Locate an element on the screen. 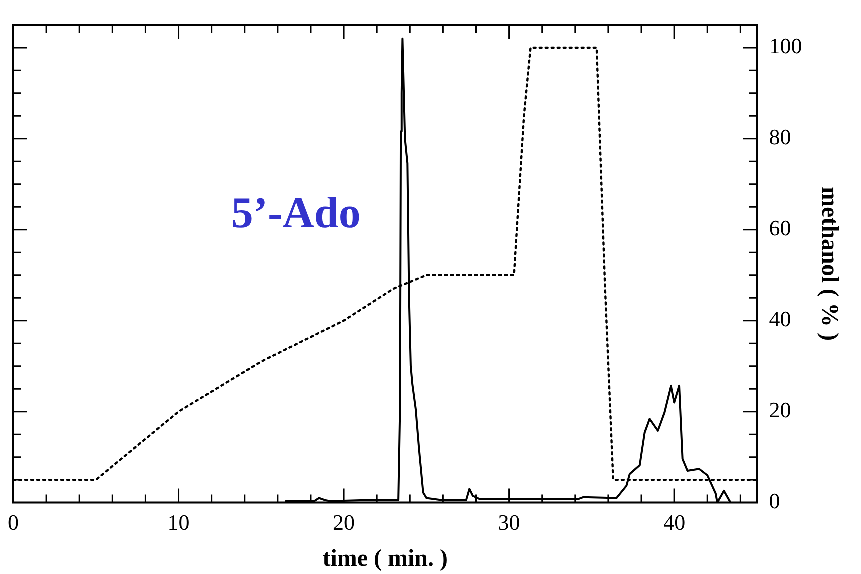 The width and height of the screenshot is (861, 574). x-tick-label: 10 is located at coordinates (179, 522).